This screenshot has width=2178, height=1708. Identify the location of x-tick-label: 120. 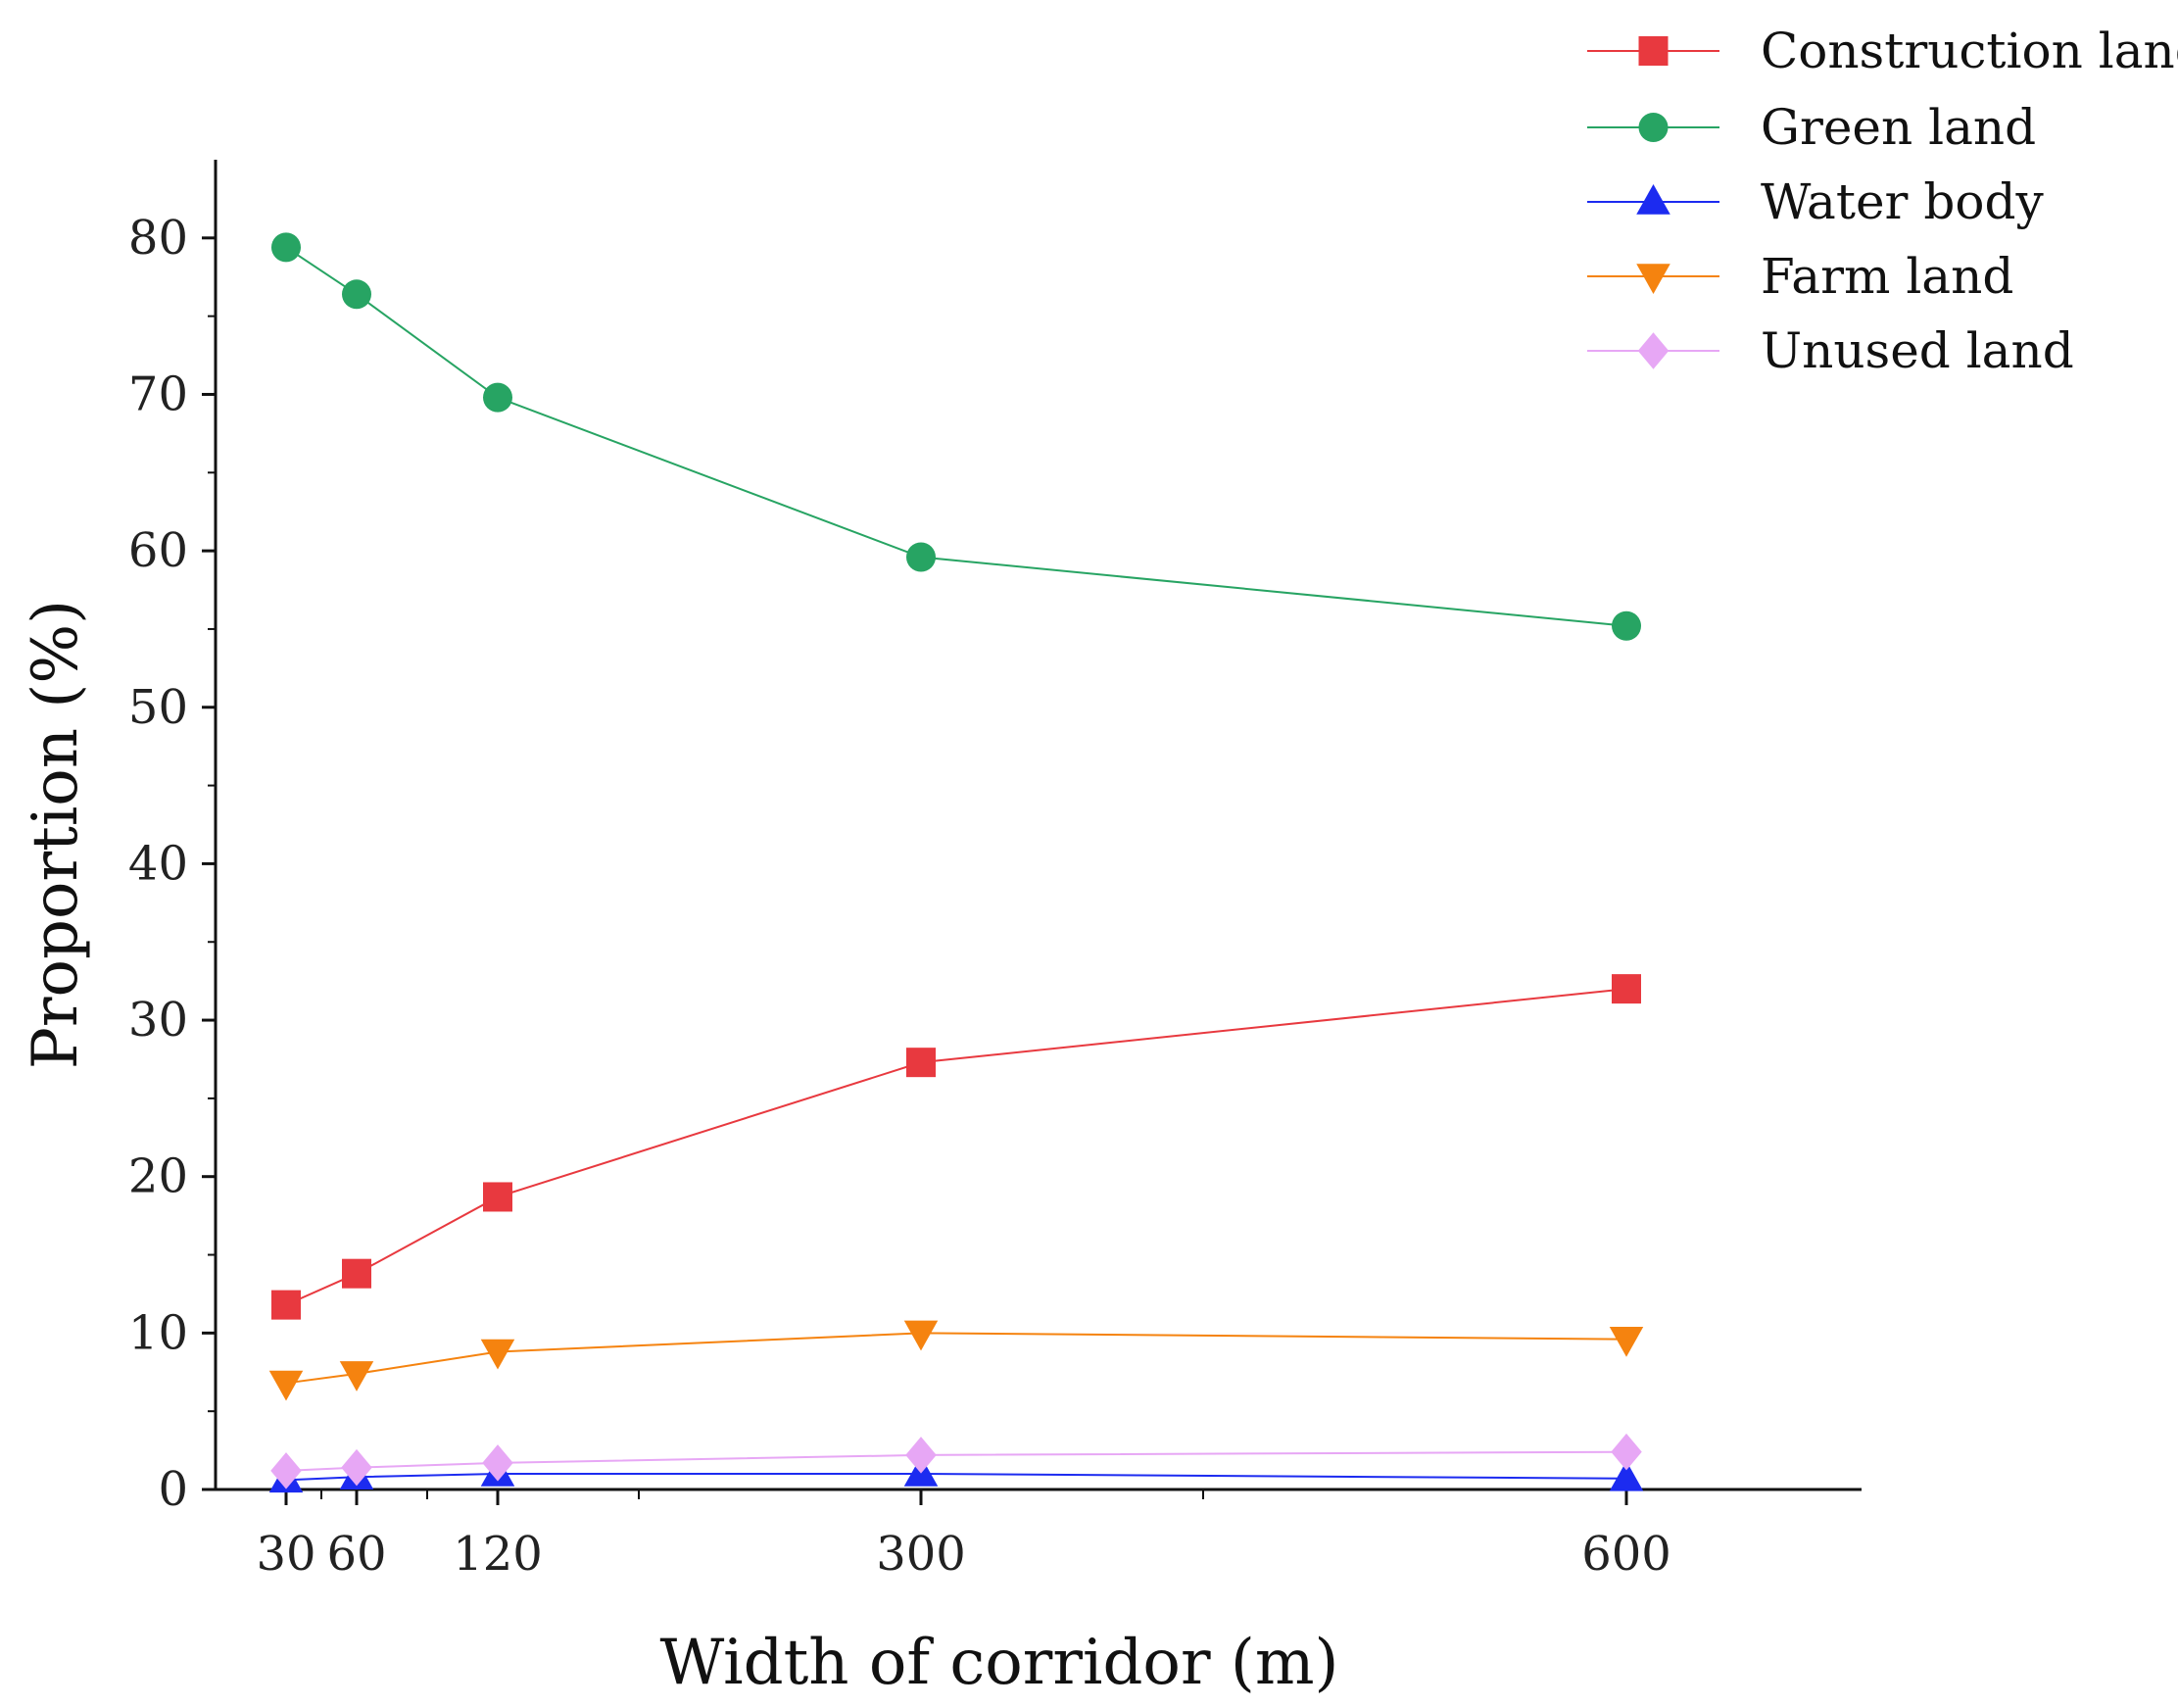
(498, 1554).